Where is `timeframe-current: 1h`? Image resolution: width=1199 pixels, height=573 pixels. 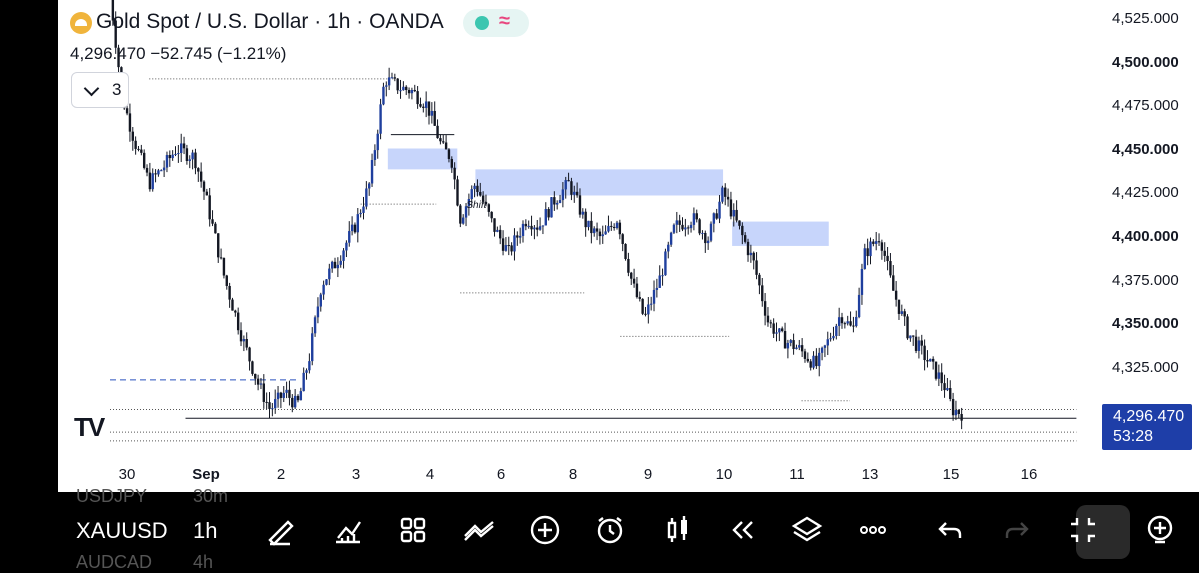
timeframe-current: 1h is located at coordinates (205, 530).